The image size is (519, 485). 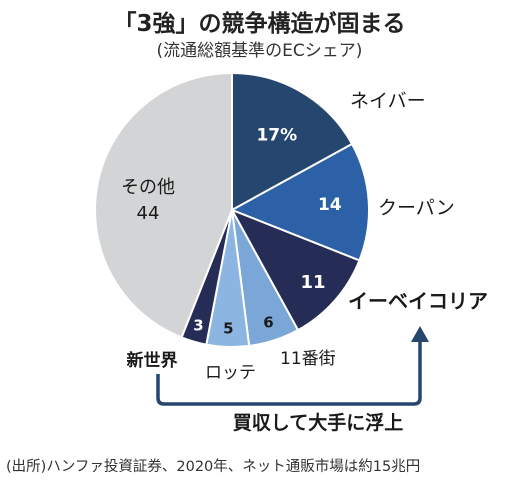 What do you see at coordinates (152, 360) in the screenshot?
I see `slice-name-label: 新世界` at bounding box center [152, 360].